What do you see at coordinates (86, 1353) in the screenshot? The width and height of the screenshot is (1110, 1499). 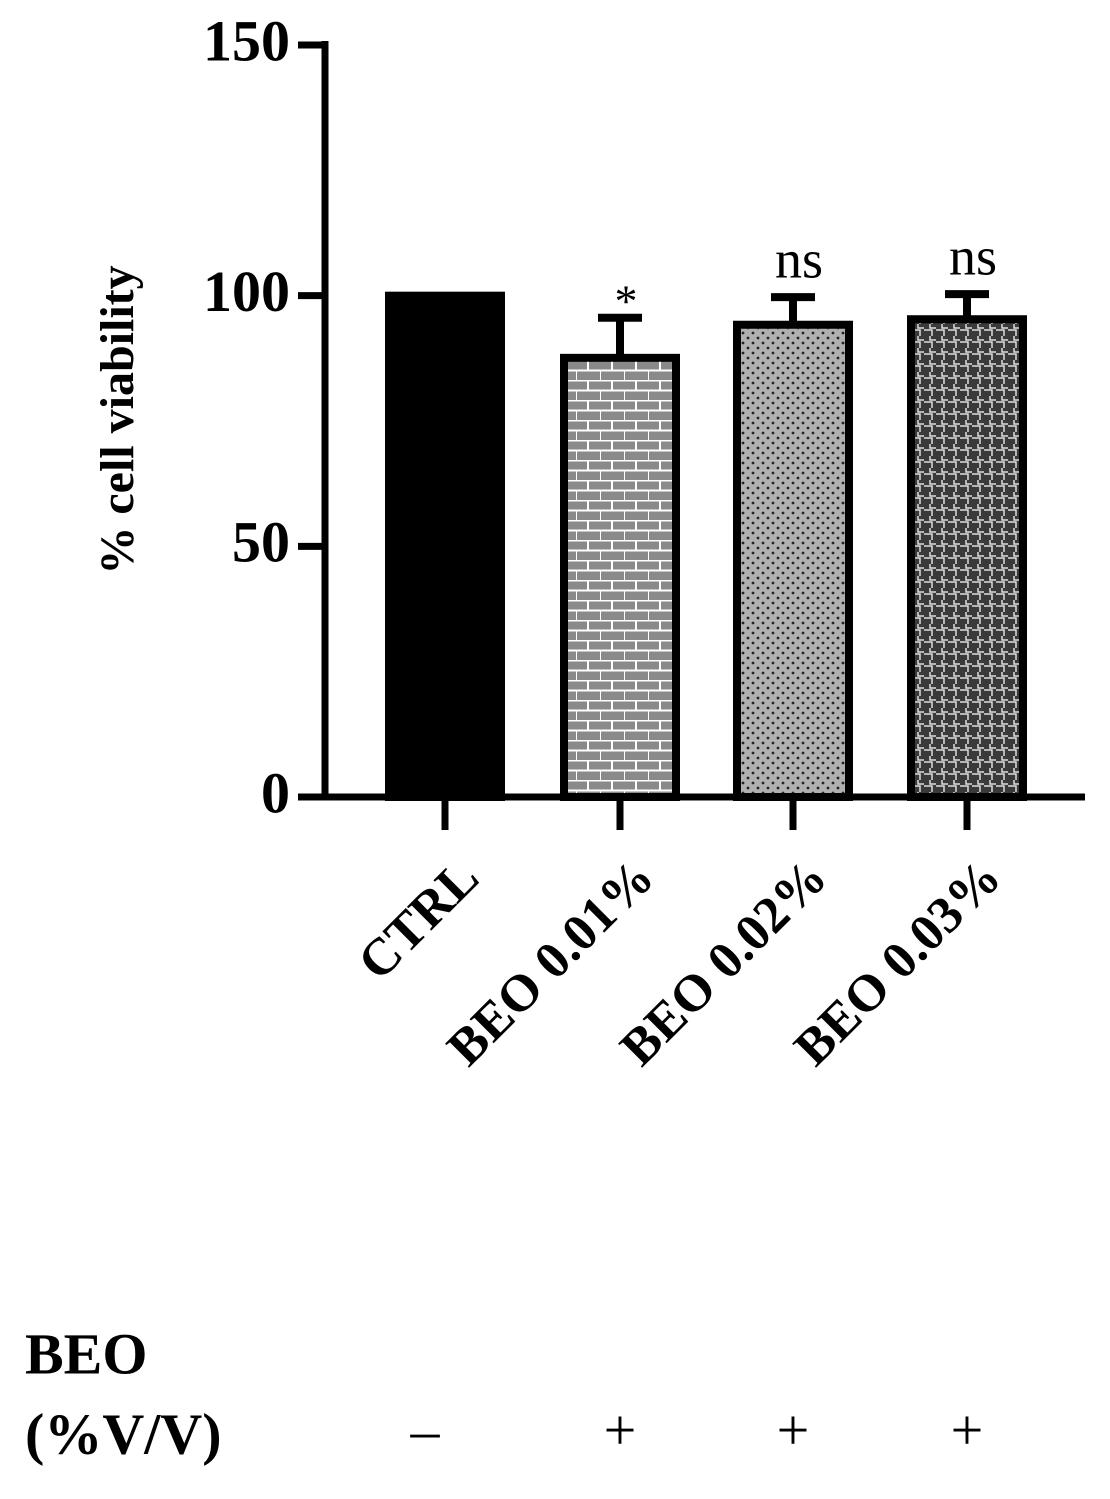 I see `treatment-label: BEO` at bounding box center [86, 1353].